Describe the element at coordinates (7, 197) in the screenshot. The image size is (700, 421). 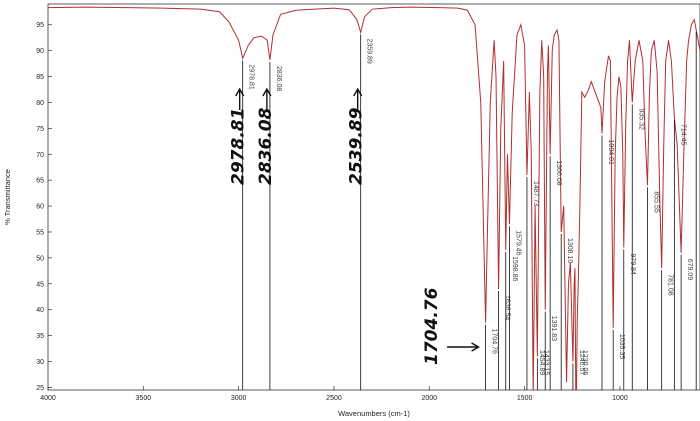
I see `y-axis-title: % Transmittance` at that location.